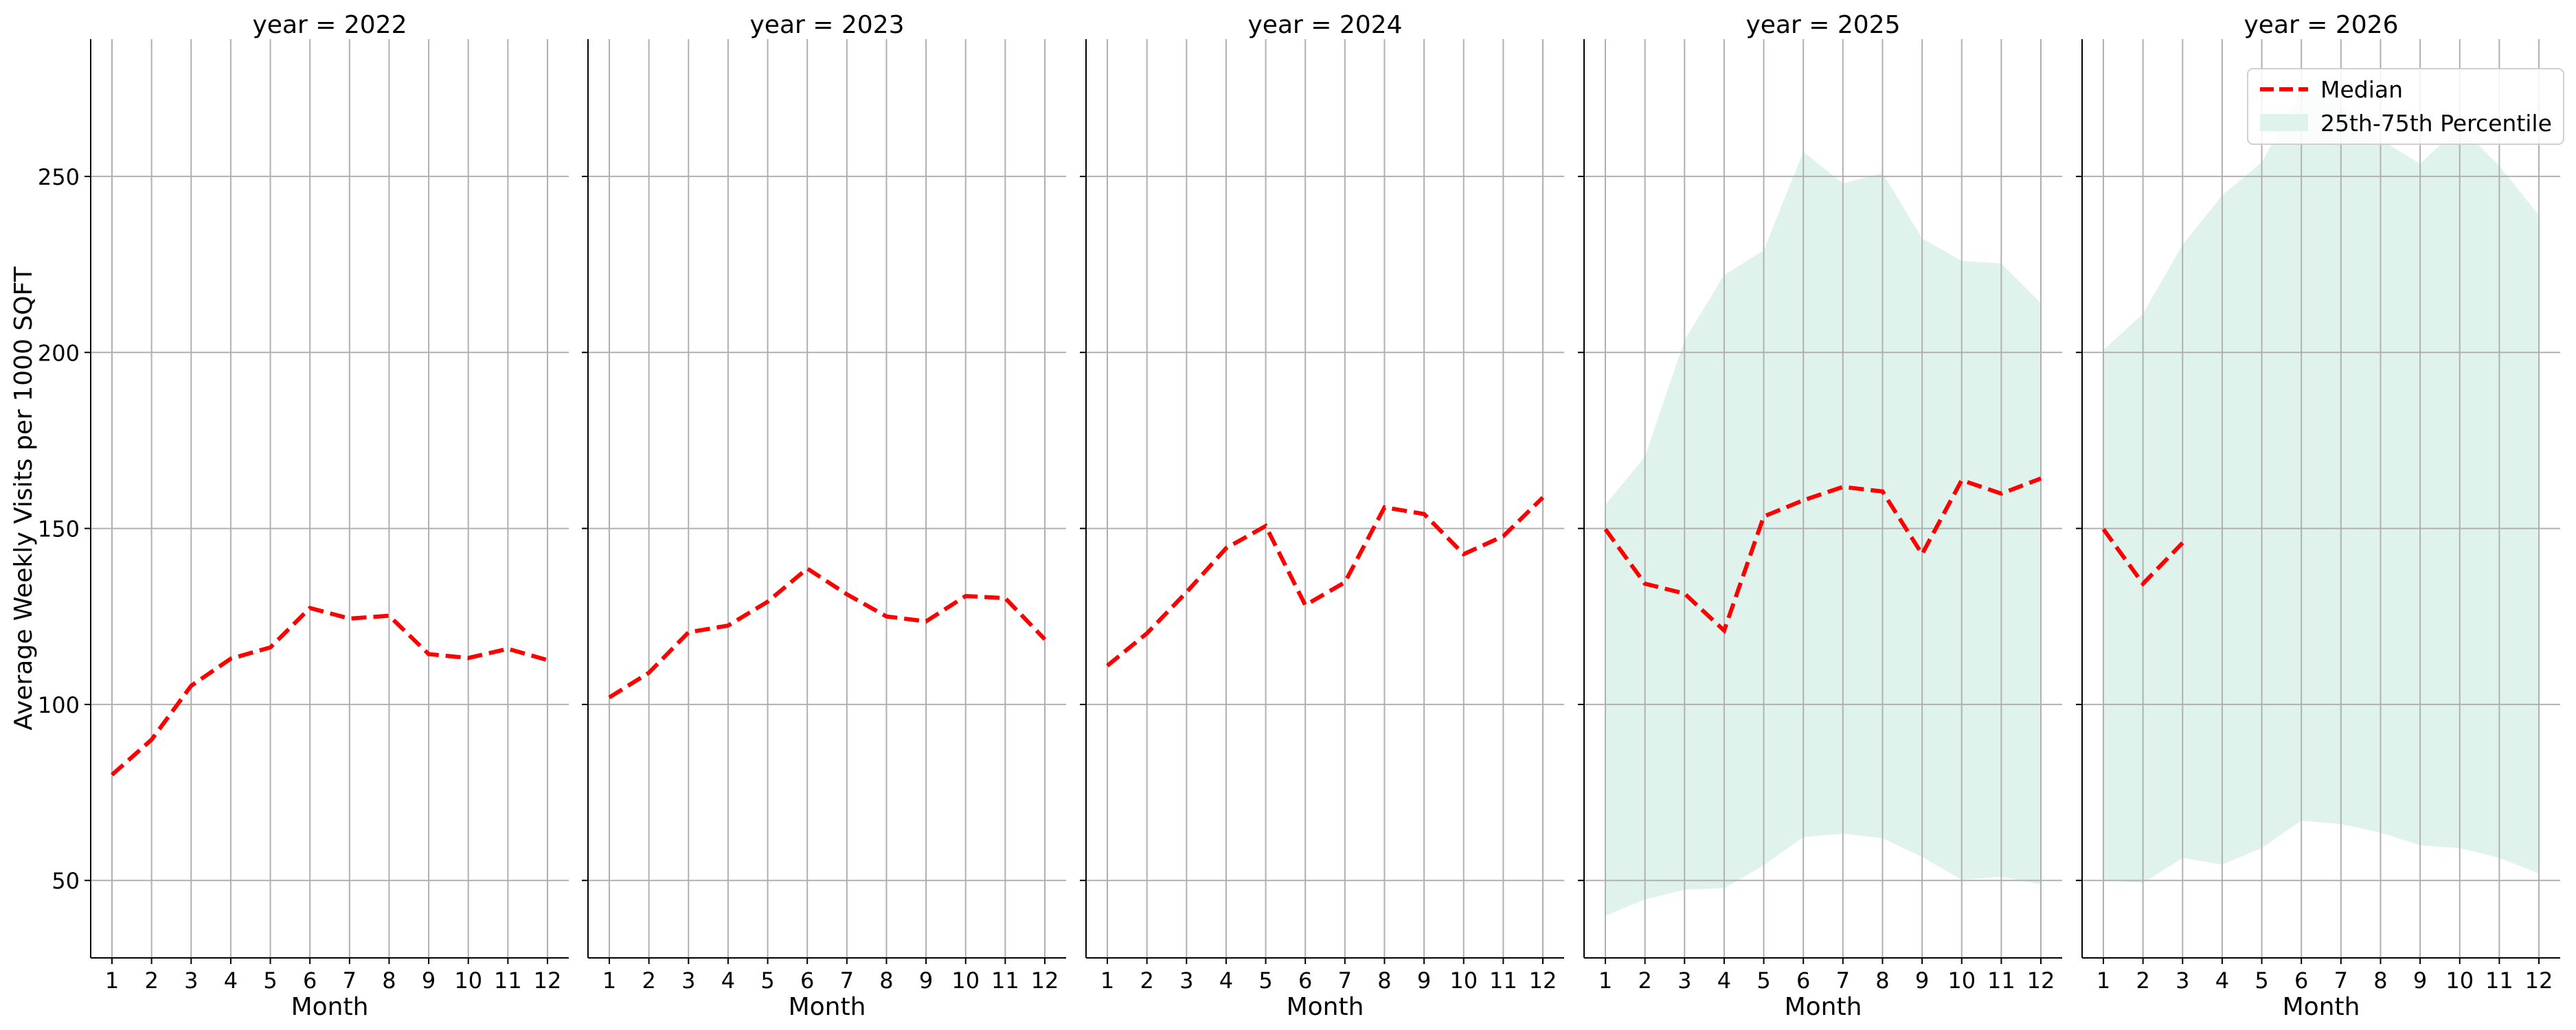  What do you see at coordinates (1325, 25) in the screenshot?
I see `panel-title: year = 2024` at bounding box center [1325, 25].